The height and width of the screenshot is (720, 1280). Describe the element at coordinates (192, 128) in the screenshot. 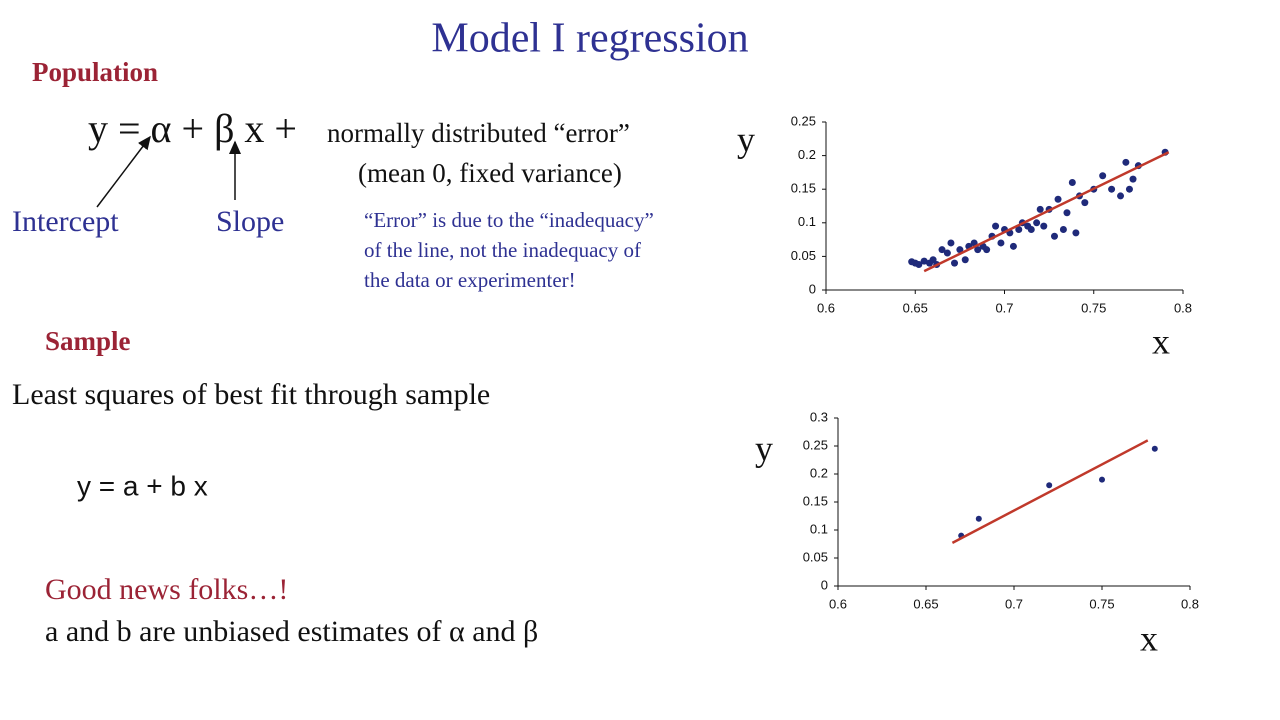

I see `population-equation: y = α + β x +` at that location.